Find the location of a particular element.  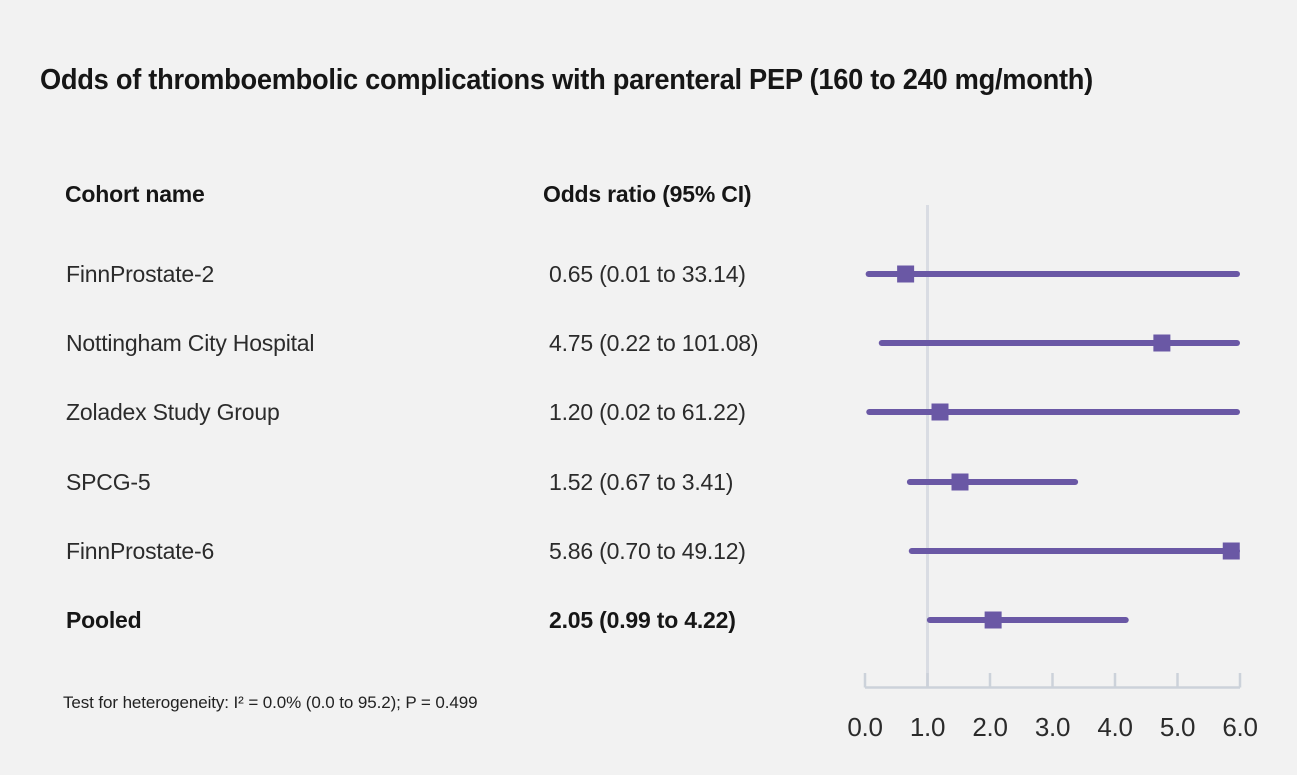

odds-ratio-value: 1.52 (0.67 to 3.41) is located at coordinates (641, 482).